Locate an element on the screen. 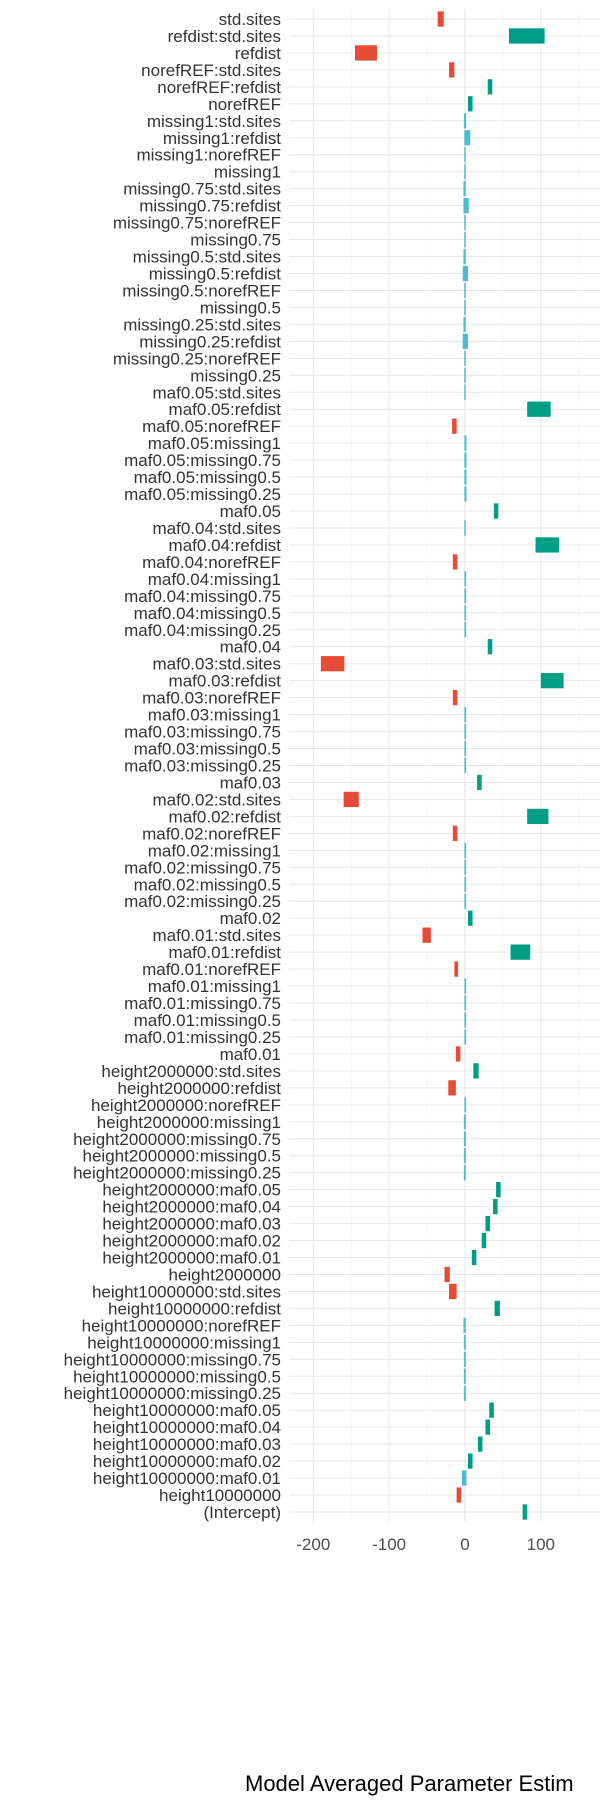 This screenshot has height=1800, width=600. category-label: height10000000:maf0.04 is located at coordinates (187, 1427).